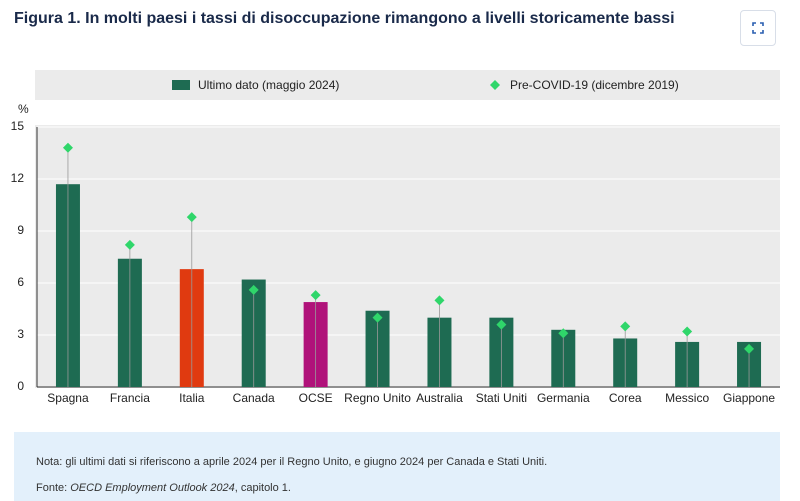  Describe the element at coordinates (495, 85) in the screenshot. I see `legend-marker` at that location.